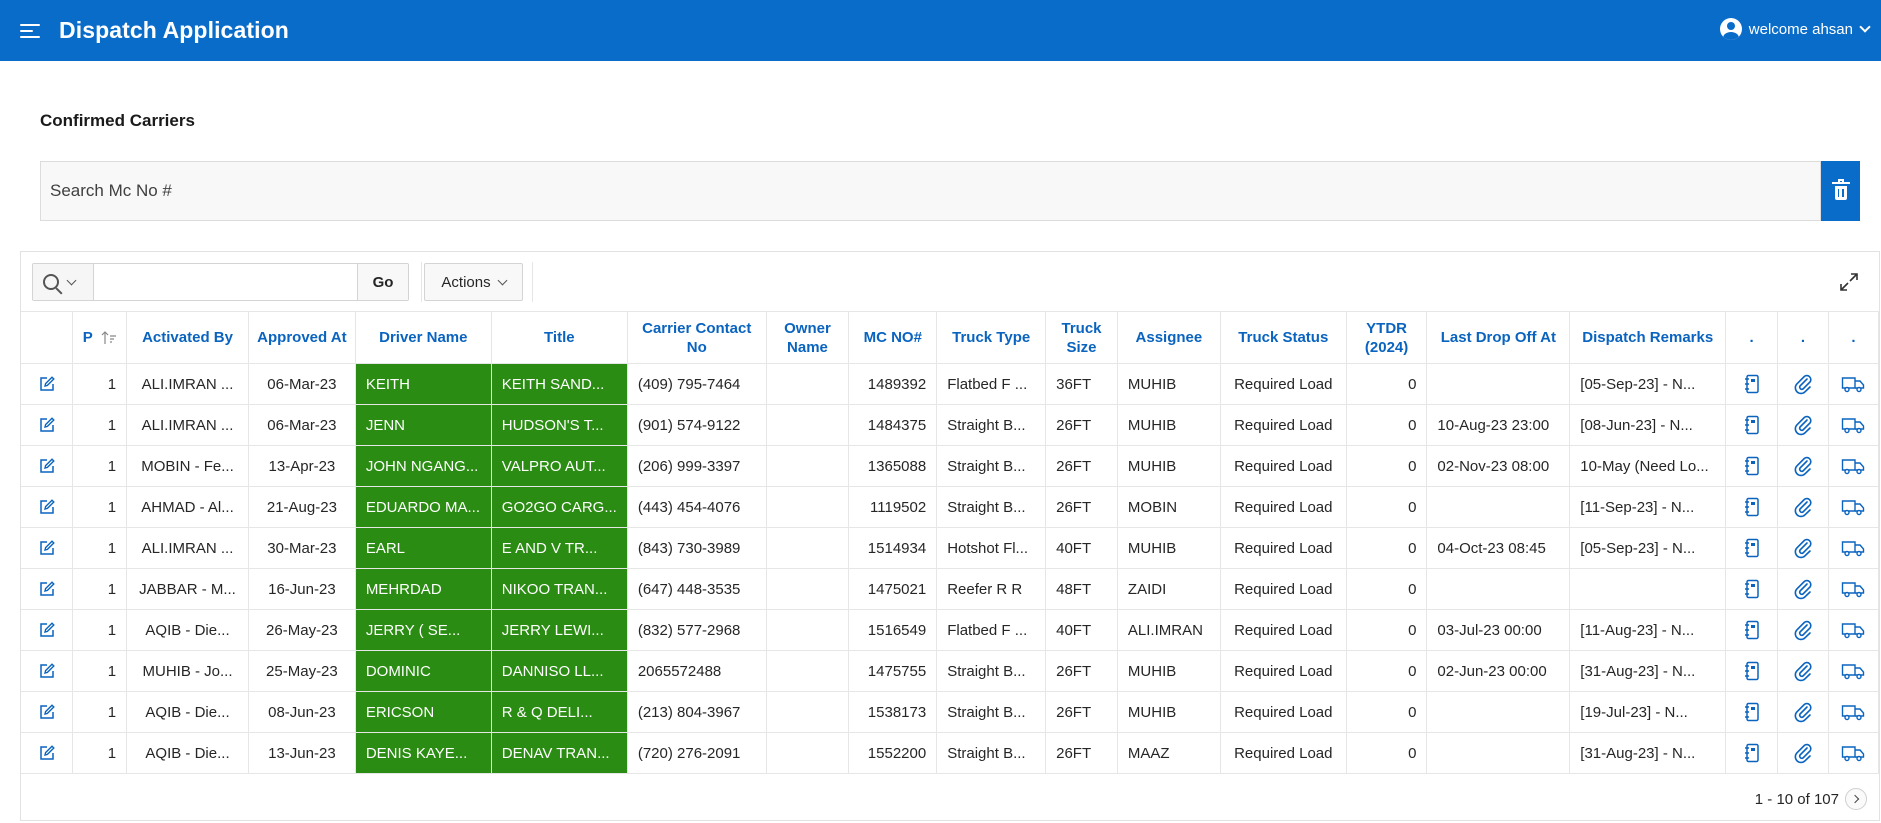 The height and width of the screenshot is (823, 1881). What do you see at coordinates (1498, 548) in the screenshot?
I see `cell-last-drop-off: 04-Oct-23 08:45` at bounding box center [1498, 548].